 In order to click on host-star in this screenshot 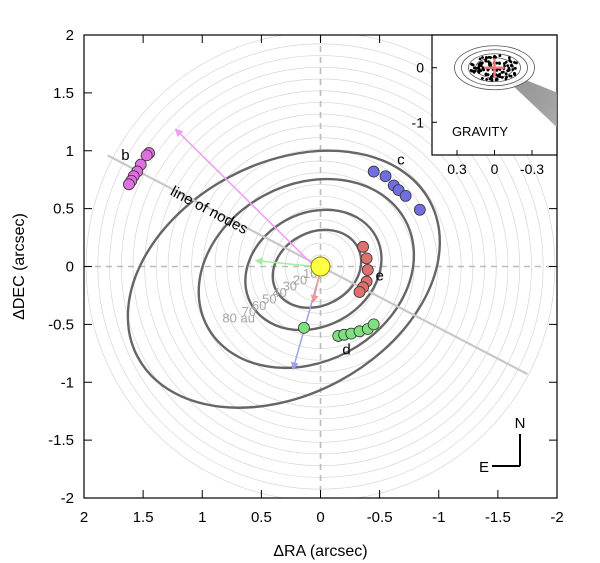, I will do `click(320, 266)`.